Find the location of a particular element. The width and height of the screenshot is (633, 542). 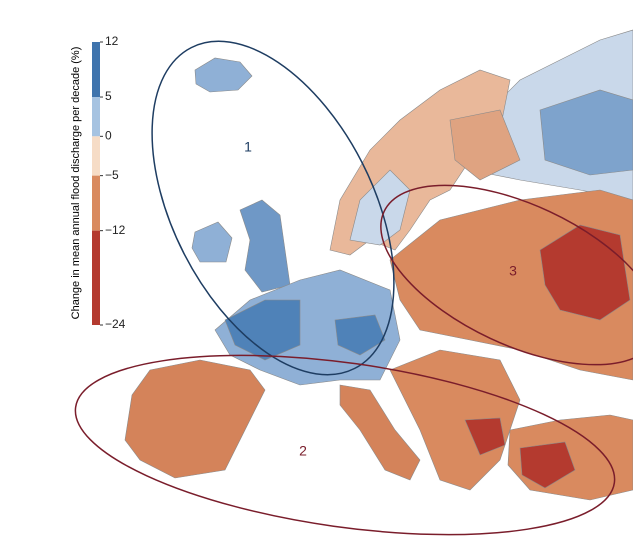

tick-label: 0 is located at coordinates (108, 136).